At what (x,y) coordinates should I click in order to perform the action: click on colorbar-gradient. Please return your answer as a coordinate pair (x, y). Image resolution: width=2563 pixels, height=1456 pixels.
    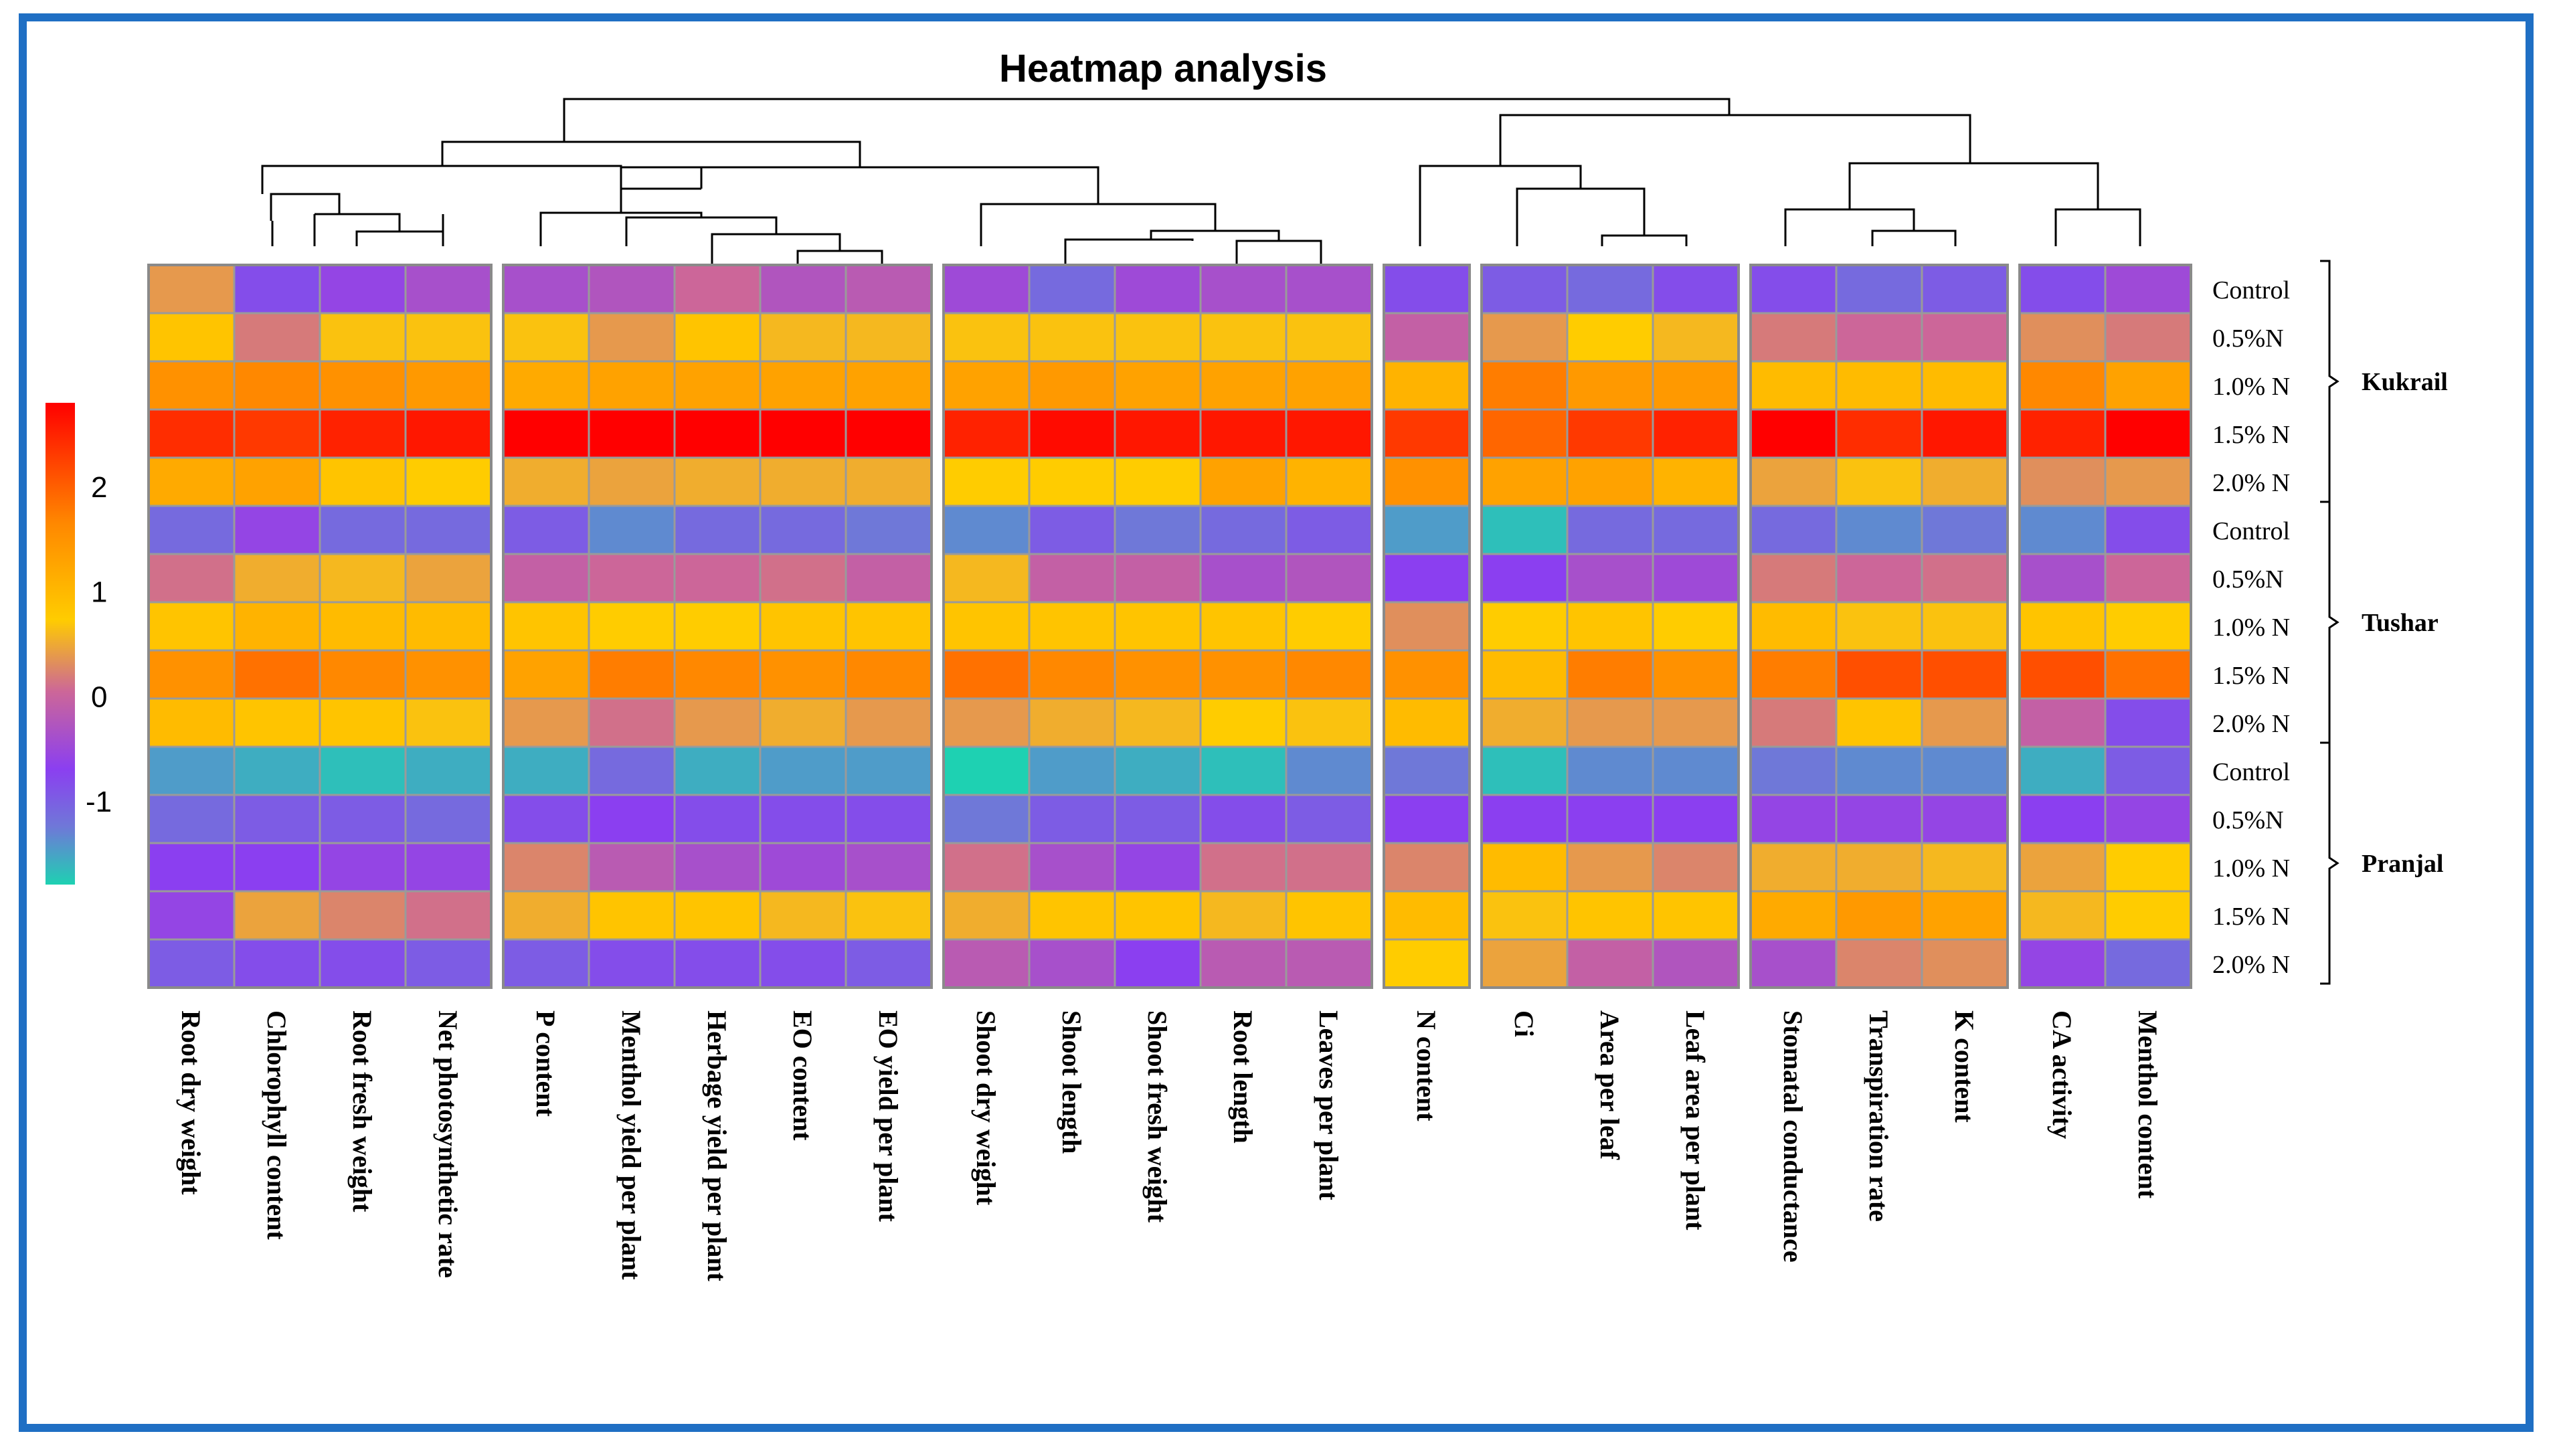
    Looking at the image, I should click on (61, 644).